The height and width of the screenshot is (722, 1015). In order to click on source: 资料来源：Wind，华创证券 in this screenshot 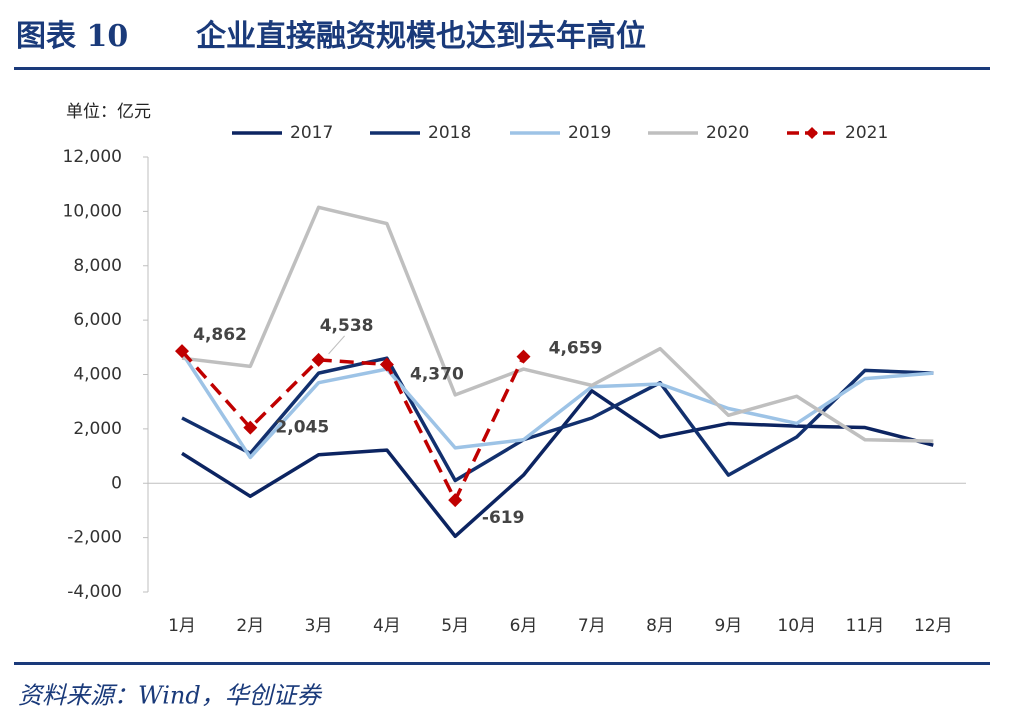, I will do `click(170, 696)`.